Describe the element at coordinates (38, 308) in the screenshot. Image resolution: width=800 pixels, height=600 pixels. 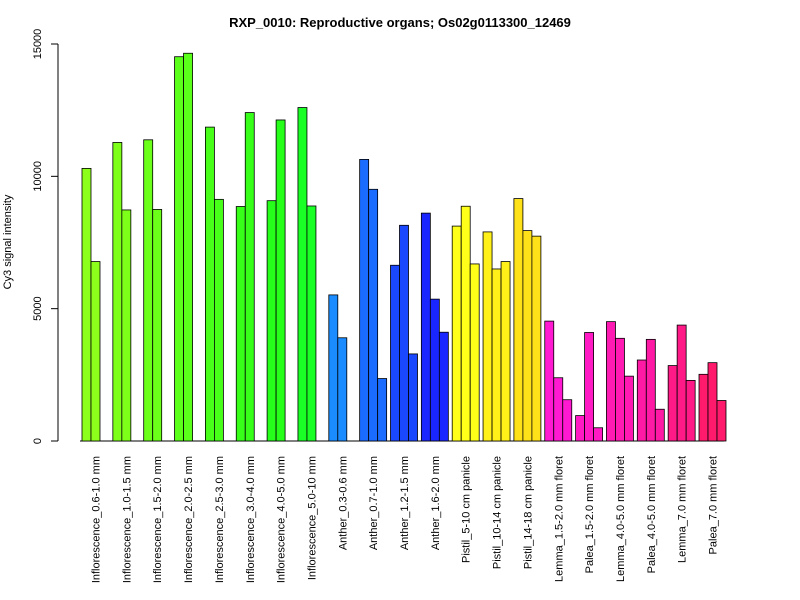
I see `y-tick-label: 5000` at that location.